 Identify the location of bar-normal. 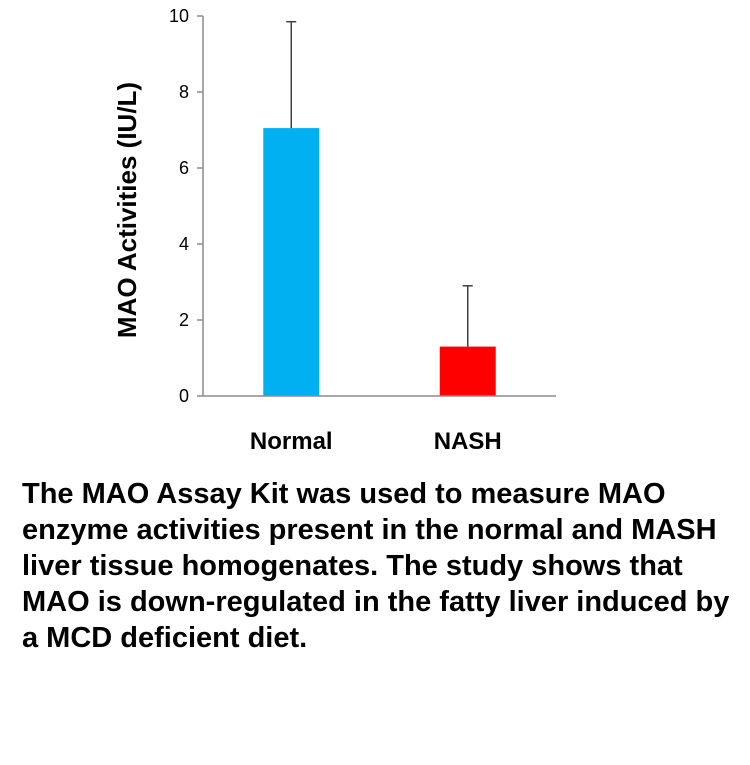
(291, 262).